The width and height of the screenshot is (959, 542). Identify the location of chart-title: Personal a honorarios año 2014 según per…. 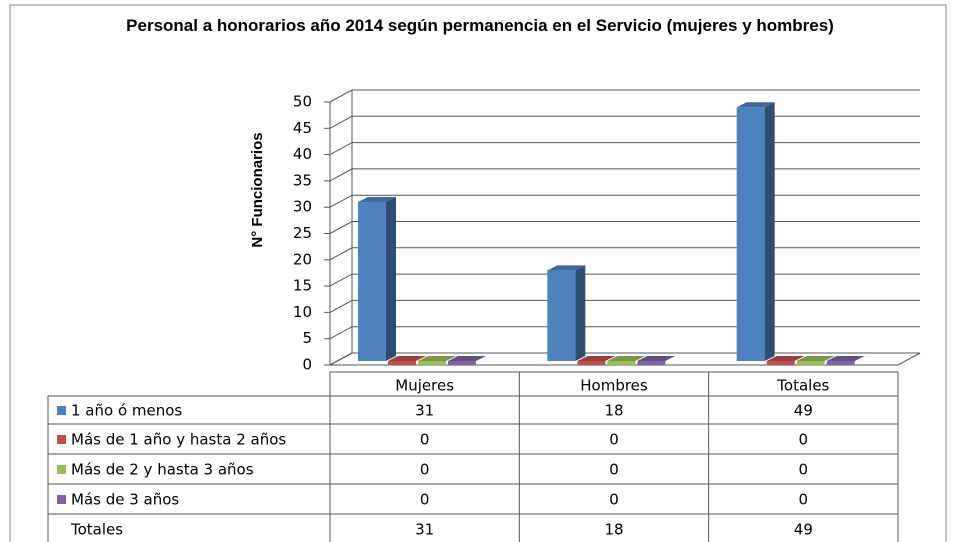
(480, 25).